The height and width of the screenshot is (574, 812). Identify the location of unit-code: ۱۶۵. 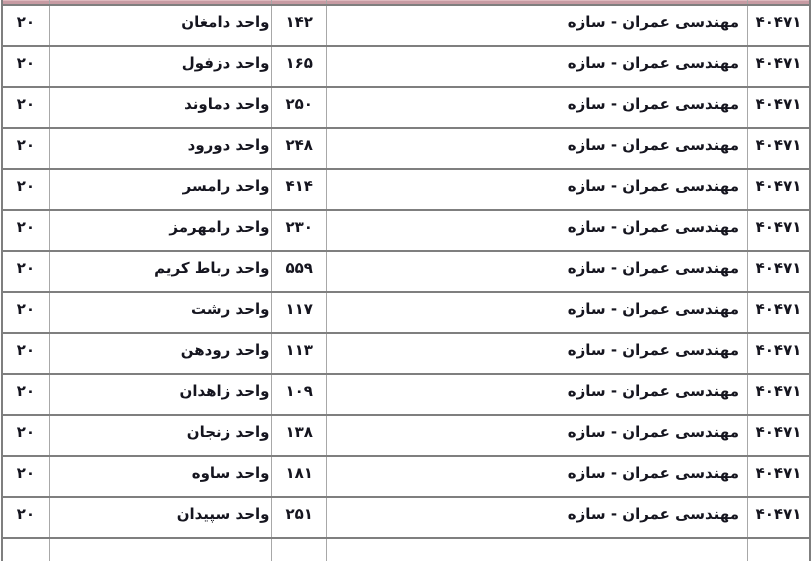
(299, 63).